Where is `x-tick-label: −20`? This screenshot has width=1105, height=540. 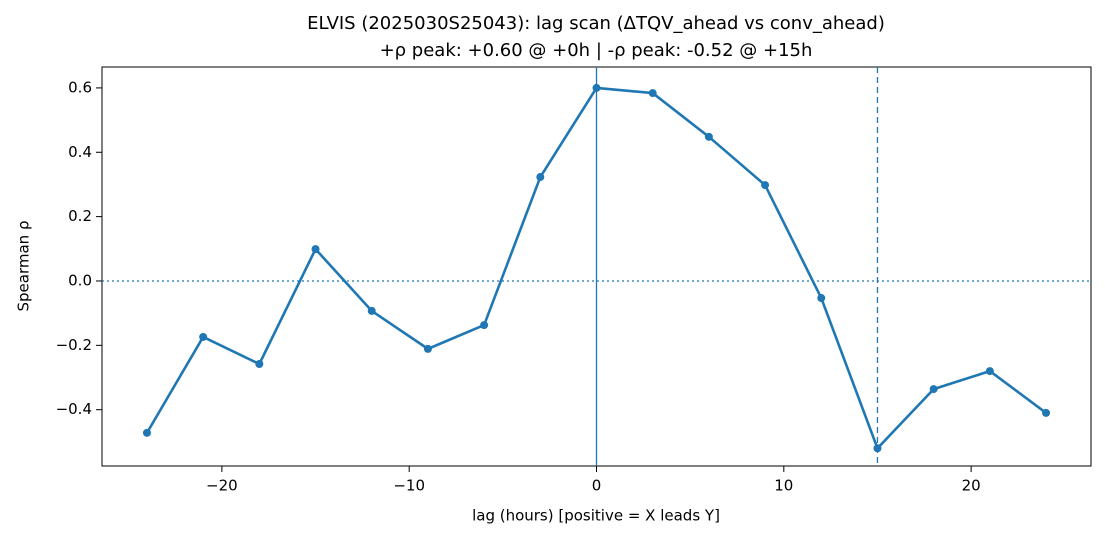
x-tick-label: −20 is located at coordinates (222, 486).